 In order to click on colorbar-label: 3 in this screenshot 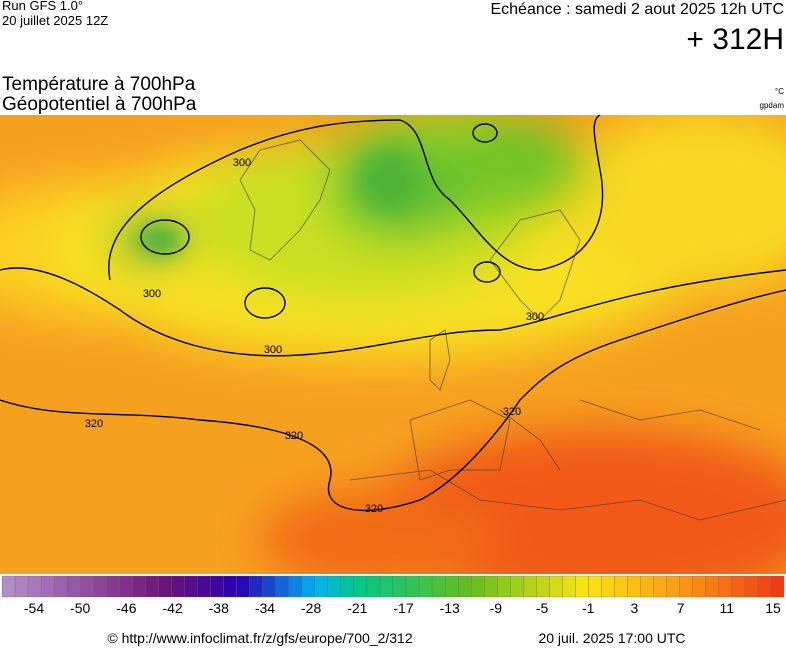, I will do `click(635, 608)`.